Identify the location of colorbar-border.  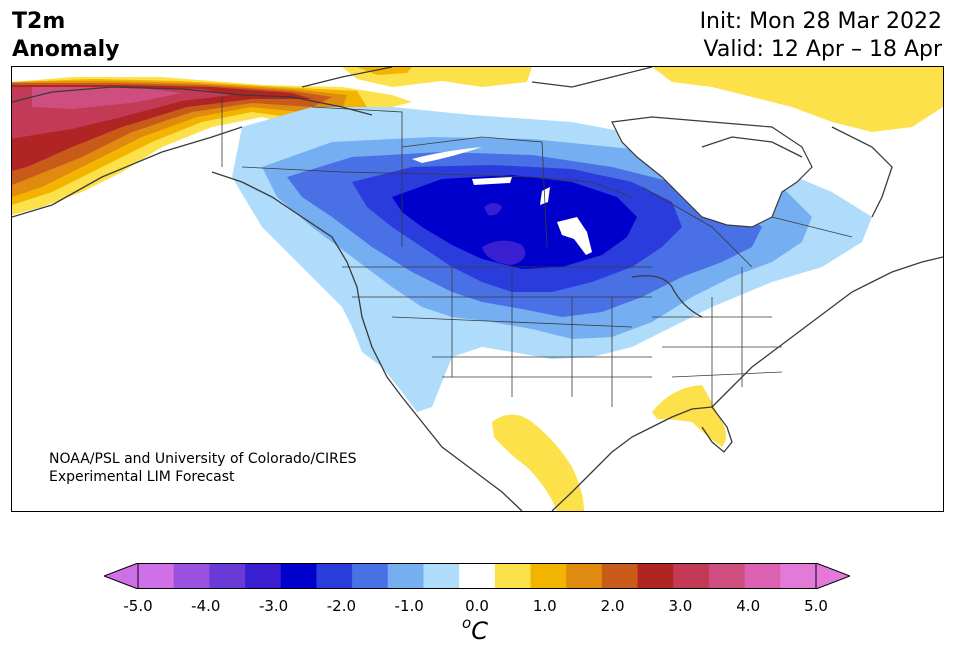
(477, 576).